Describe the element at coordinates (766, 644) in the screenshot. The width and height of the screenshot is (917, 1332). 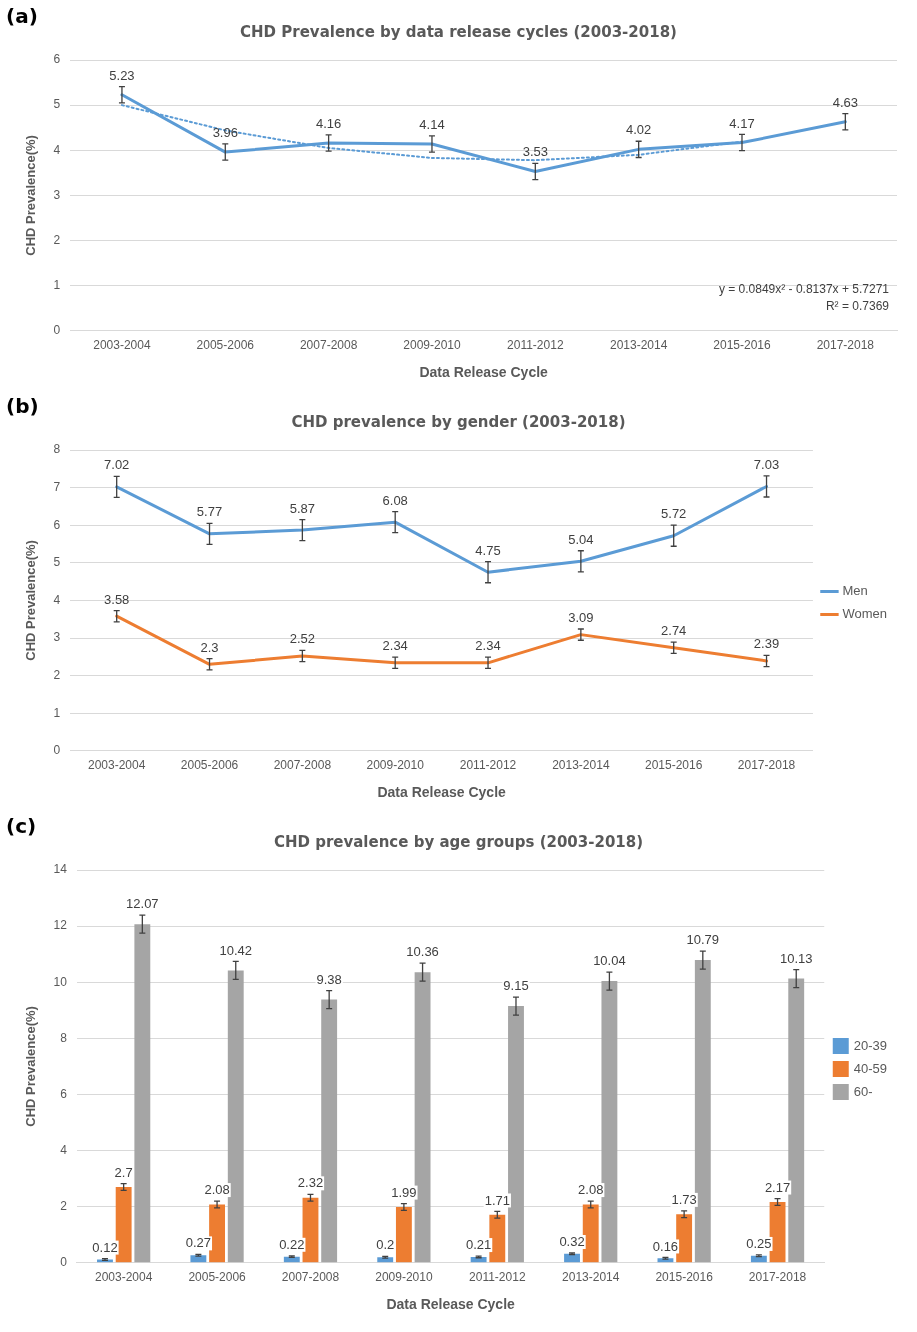
I see `data-label: 2.39` at that location.